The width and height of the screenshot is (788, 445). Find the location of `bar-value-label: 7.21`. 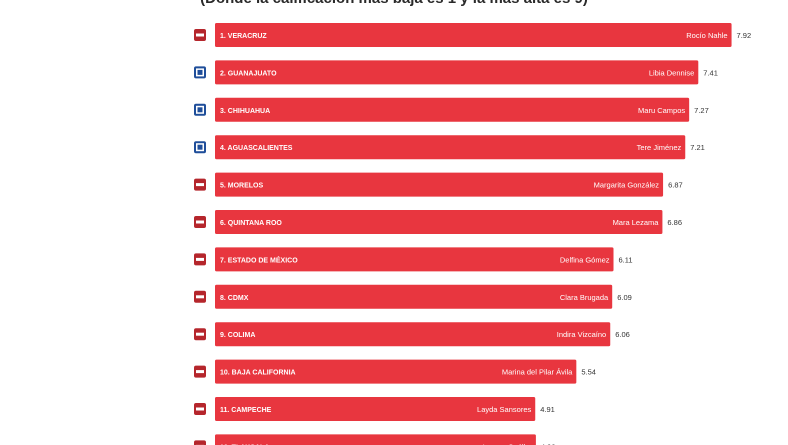

bar-value-label: 7.21 is located at coordinates (697, 147).